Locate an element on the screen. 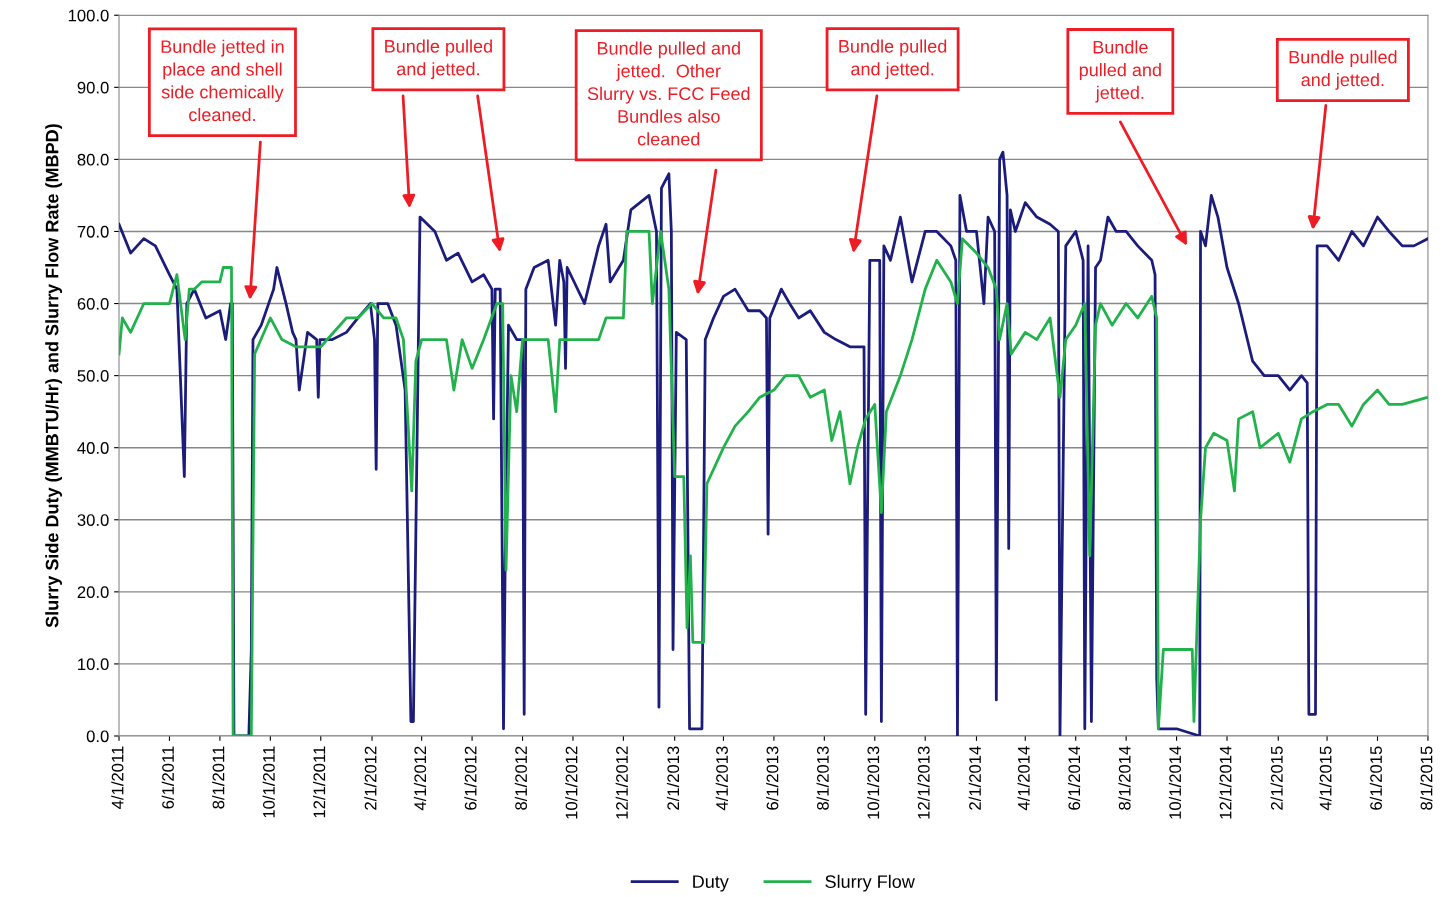 The image size is (1455, 897). y-tick-label: 20.0 is located at coordinates (93, 592).